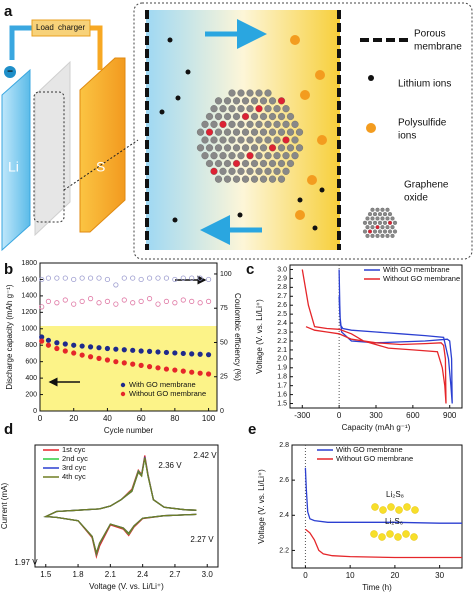 The height and width of the screenshot is (603, 474). I want to click on plot-frame, so click(126, 506).